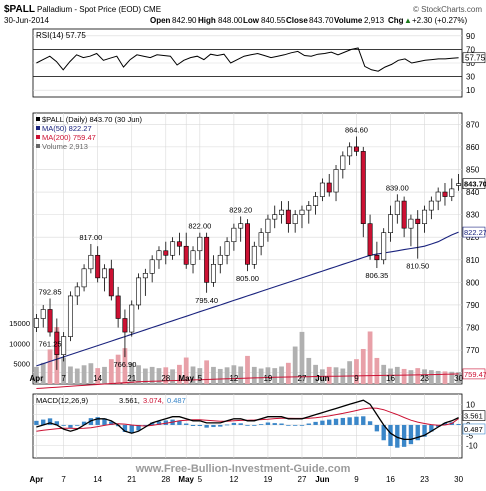  I want to click on rsi-tick-label: 10, so click(470, 90).